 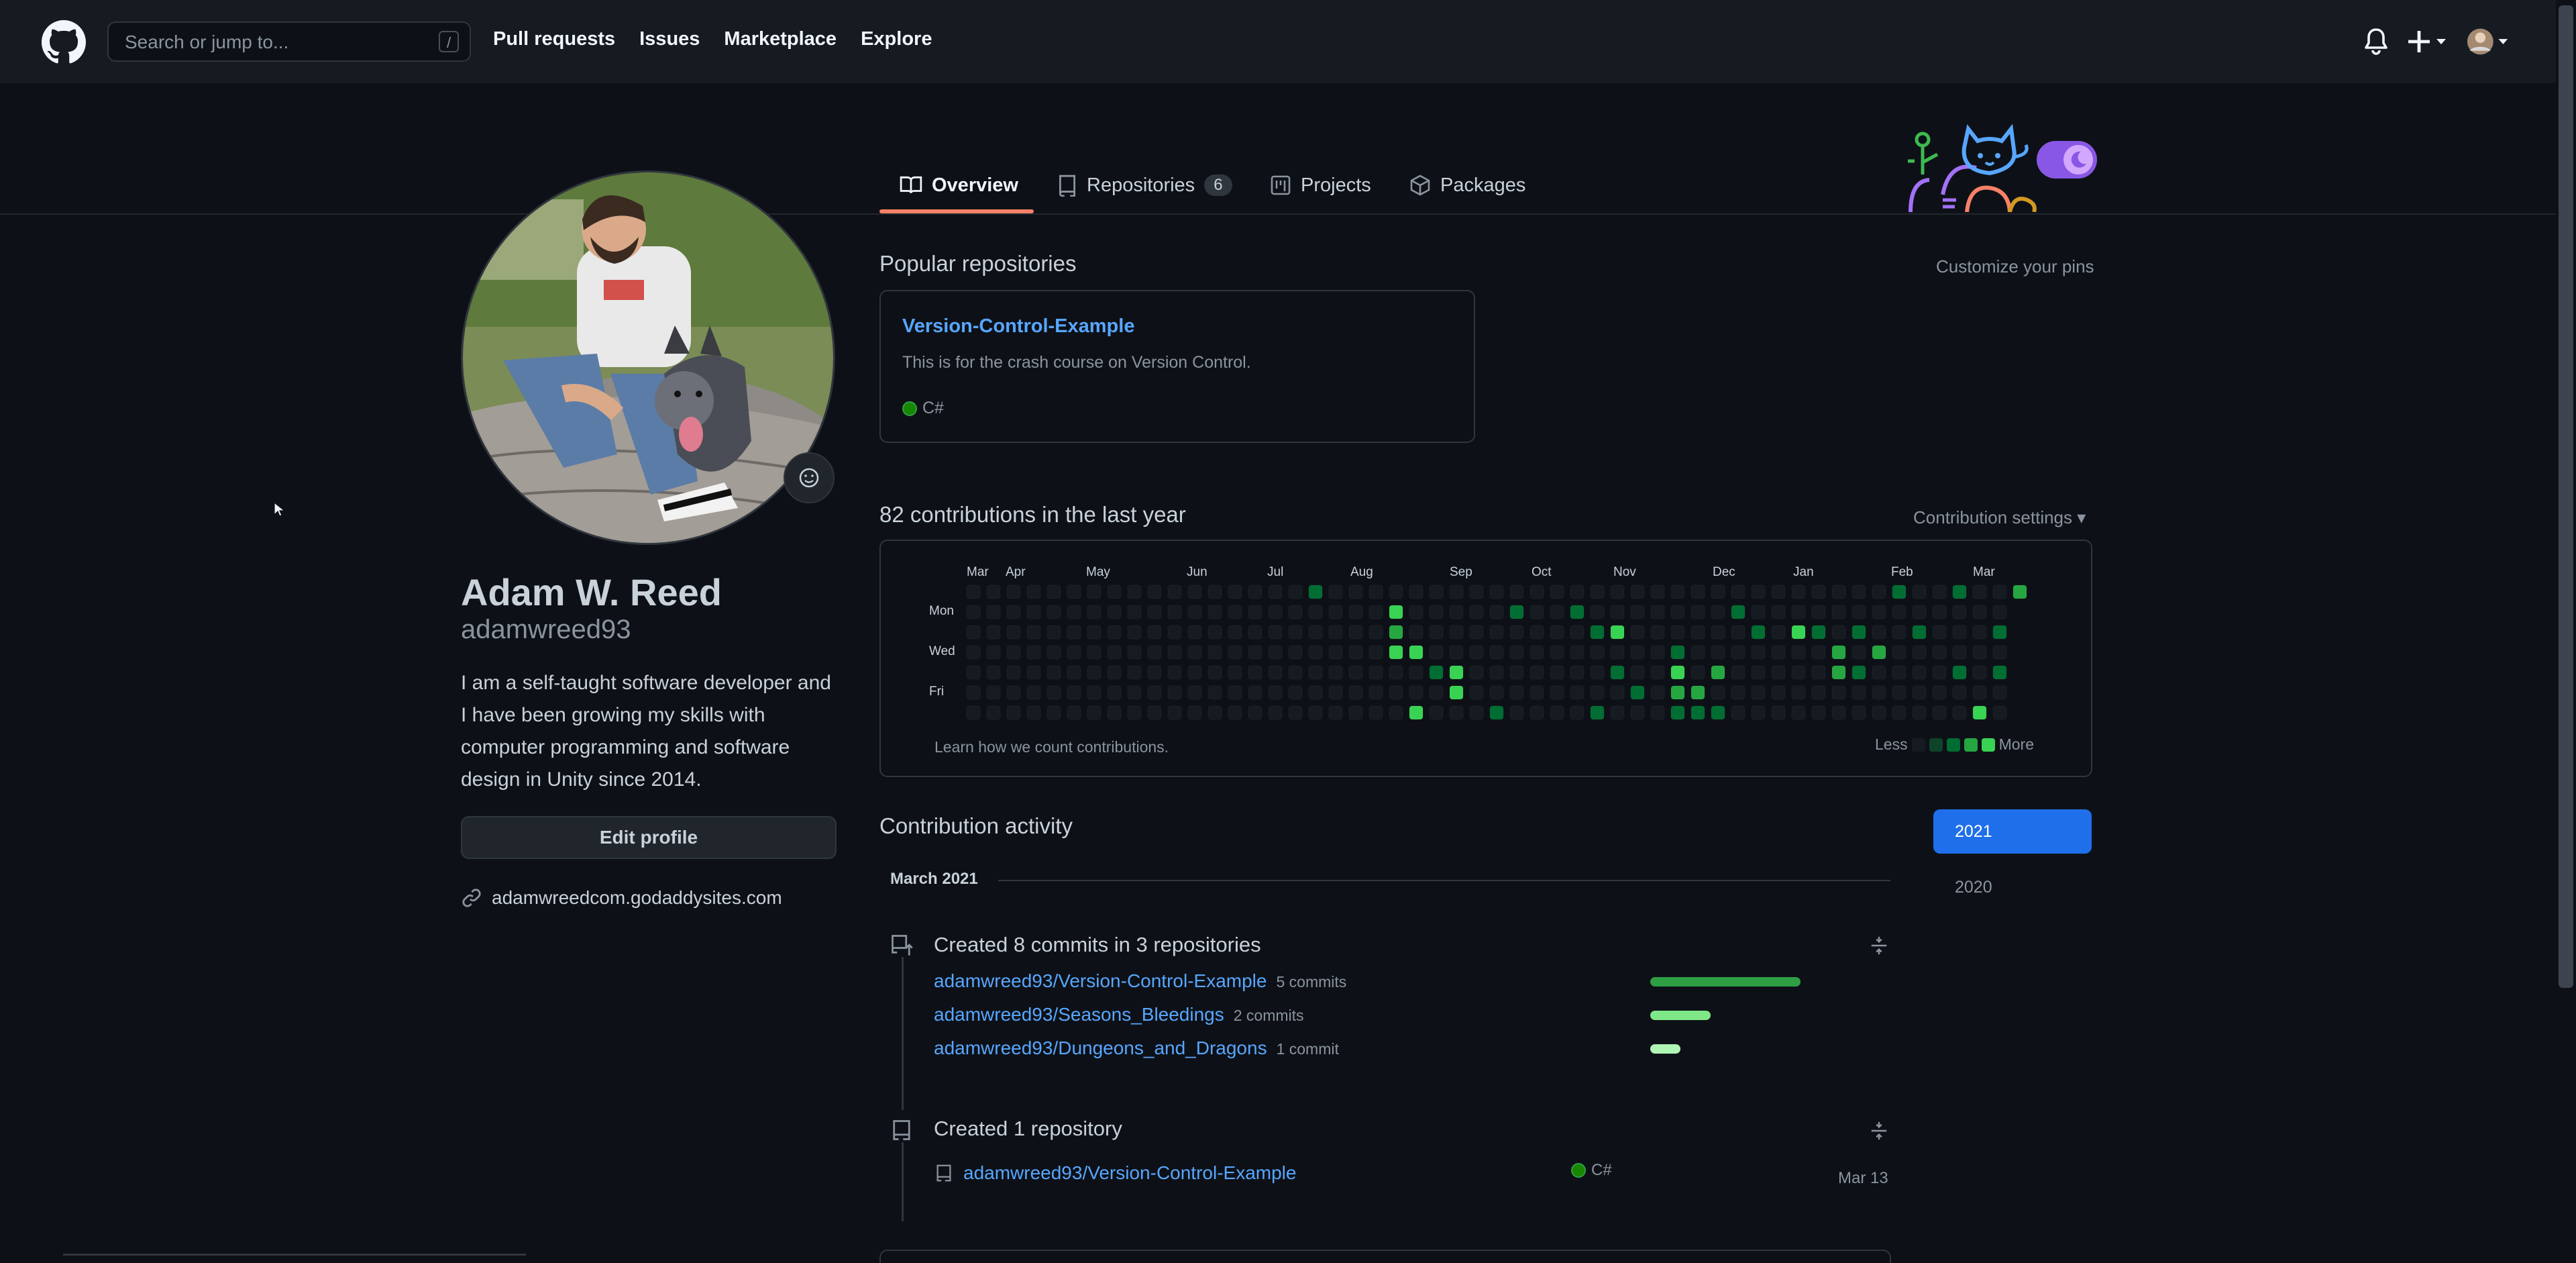 What do you see at coordinates (2376, 41) in the screenshot?
I see `notifications-bell-icon` at bounding box center [2376, 41].